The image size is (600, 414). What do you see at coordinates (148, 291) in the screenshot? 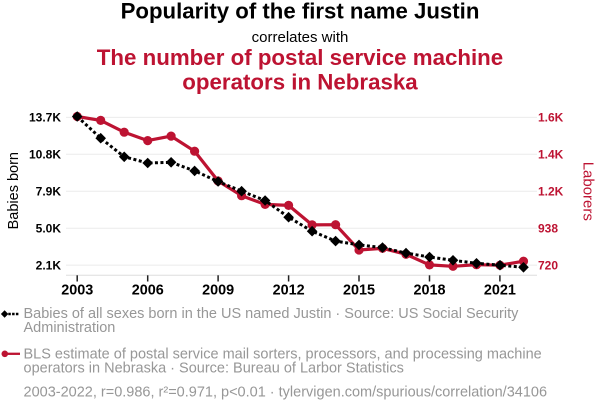
I see `svg-text: 2006` at bounding box center [148, 291].